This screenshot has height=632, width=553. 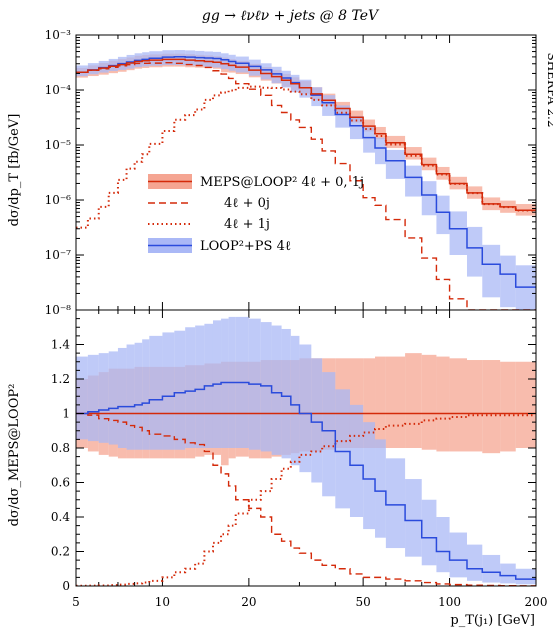 I want to click on ratio-y-tick-label: 0.8, so click(x=60, y=448).